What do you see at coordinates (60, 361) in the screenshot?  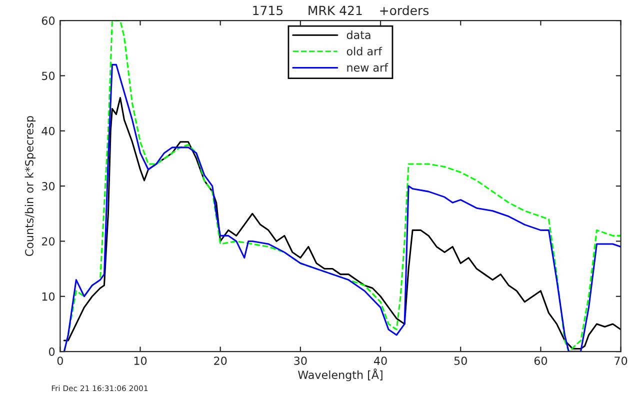 I see `x-tick-label: 0` at bounding box center [60, 361].